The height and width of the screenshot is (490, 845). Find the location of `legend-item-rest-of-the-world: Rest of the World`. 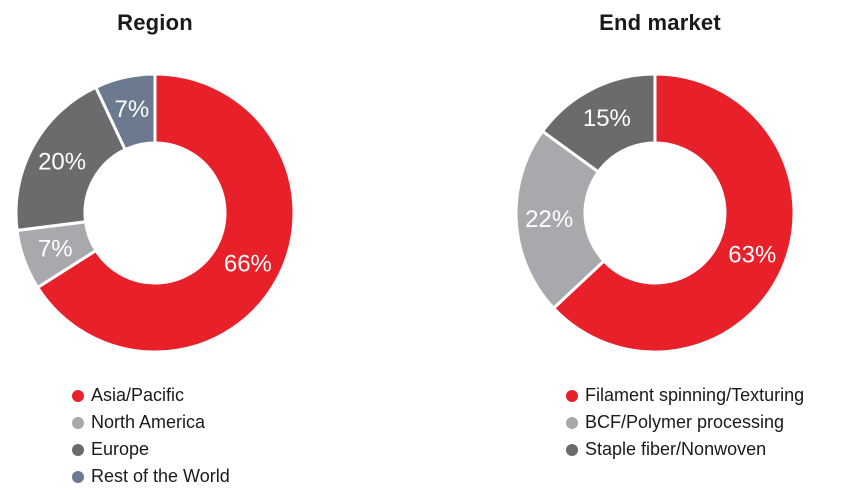

legend-item-rest-of-the-world: Rest of the World is located at coordinates (151, 476).